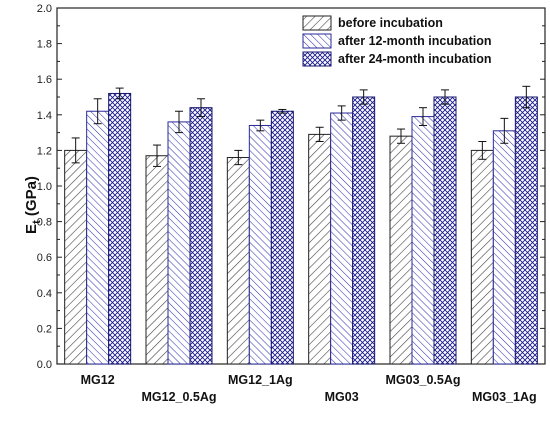 This screenshot has height=444, width=550. What do you see at coordinates (98, 380) in the screenshot?
I see `x-tick-label: MG12` at bounding box center [98, 380].